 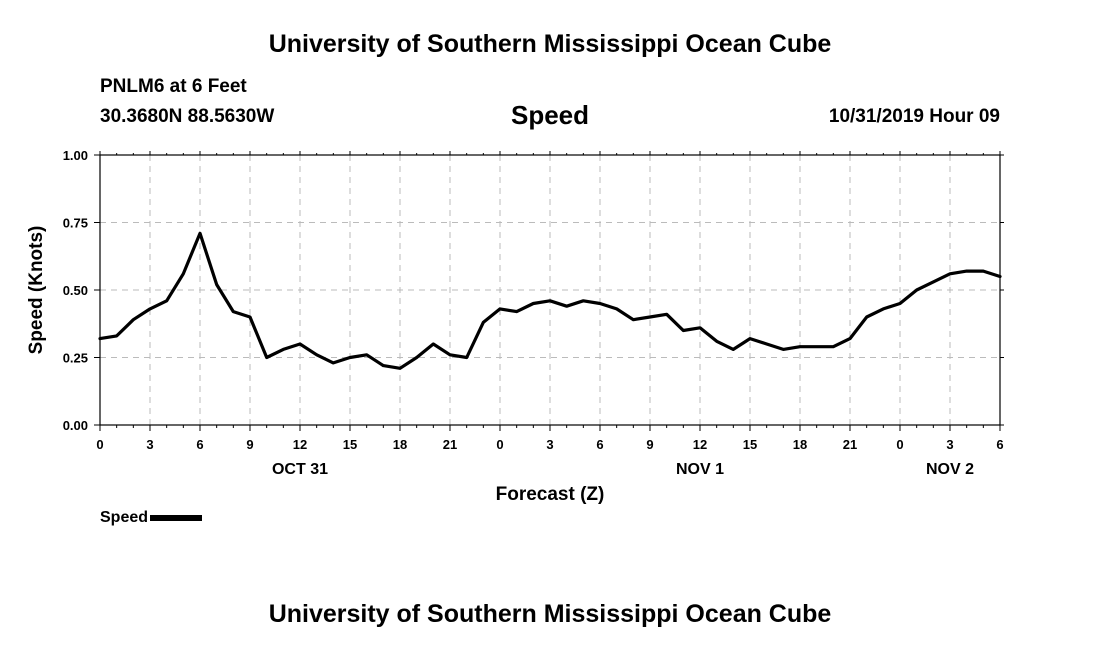 I want to click on station-name: PNLM6 at 6 Feet, so click(x=173, y=86).